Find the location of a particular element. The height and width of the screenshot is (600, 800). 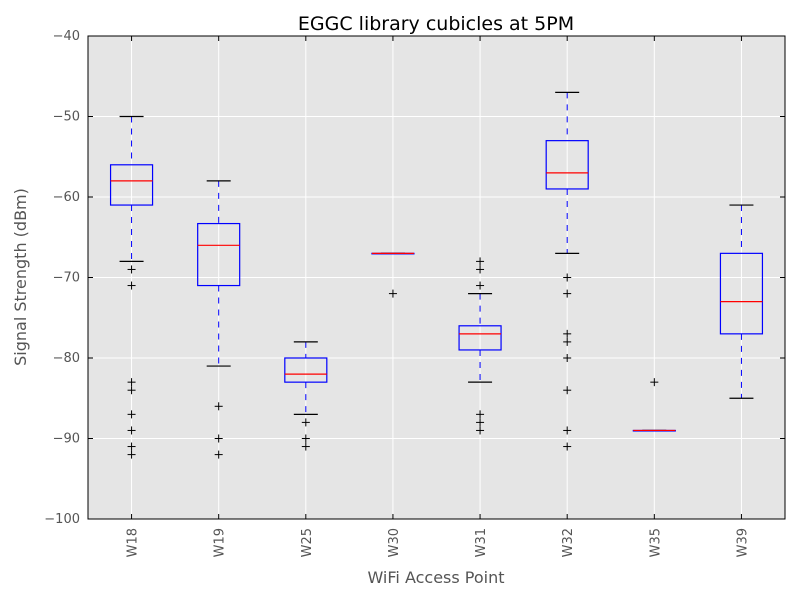

x-tick-label: W35 is located at coordinates (655, 542).